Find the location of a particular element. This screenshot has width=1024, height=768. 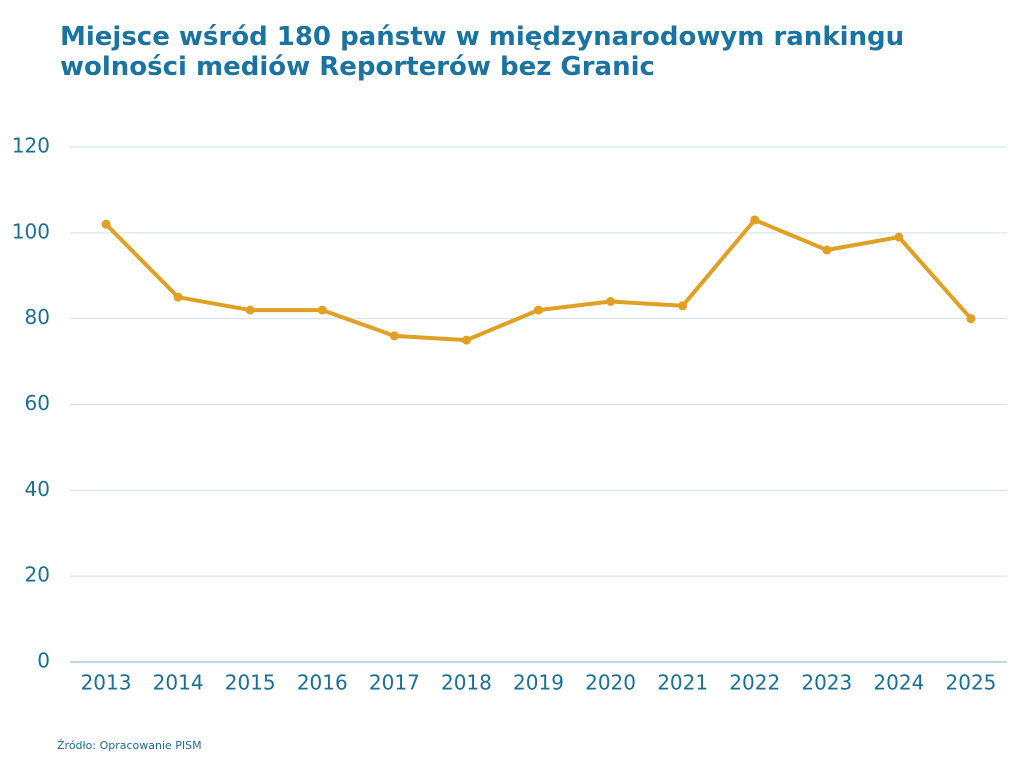

x-tick-label: 2019 is located at coordinates (538, 683).